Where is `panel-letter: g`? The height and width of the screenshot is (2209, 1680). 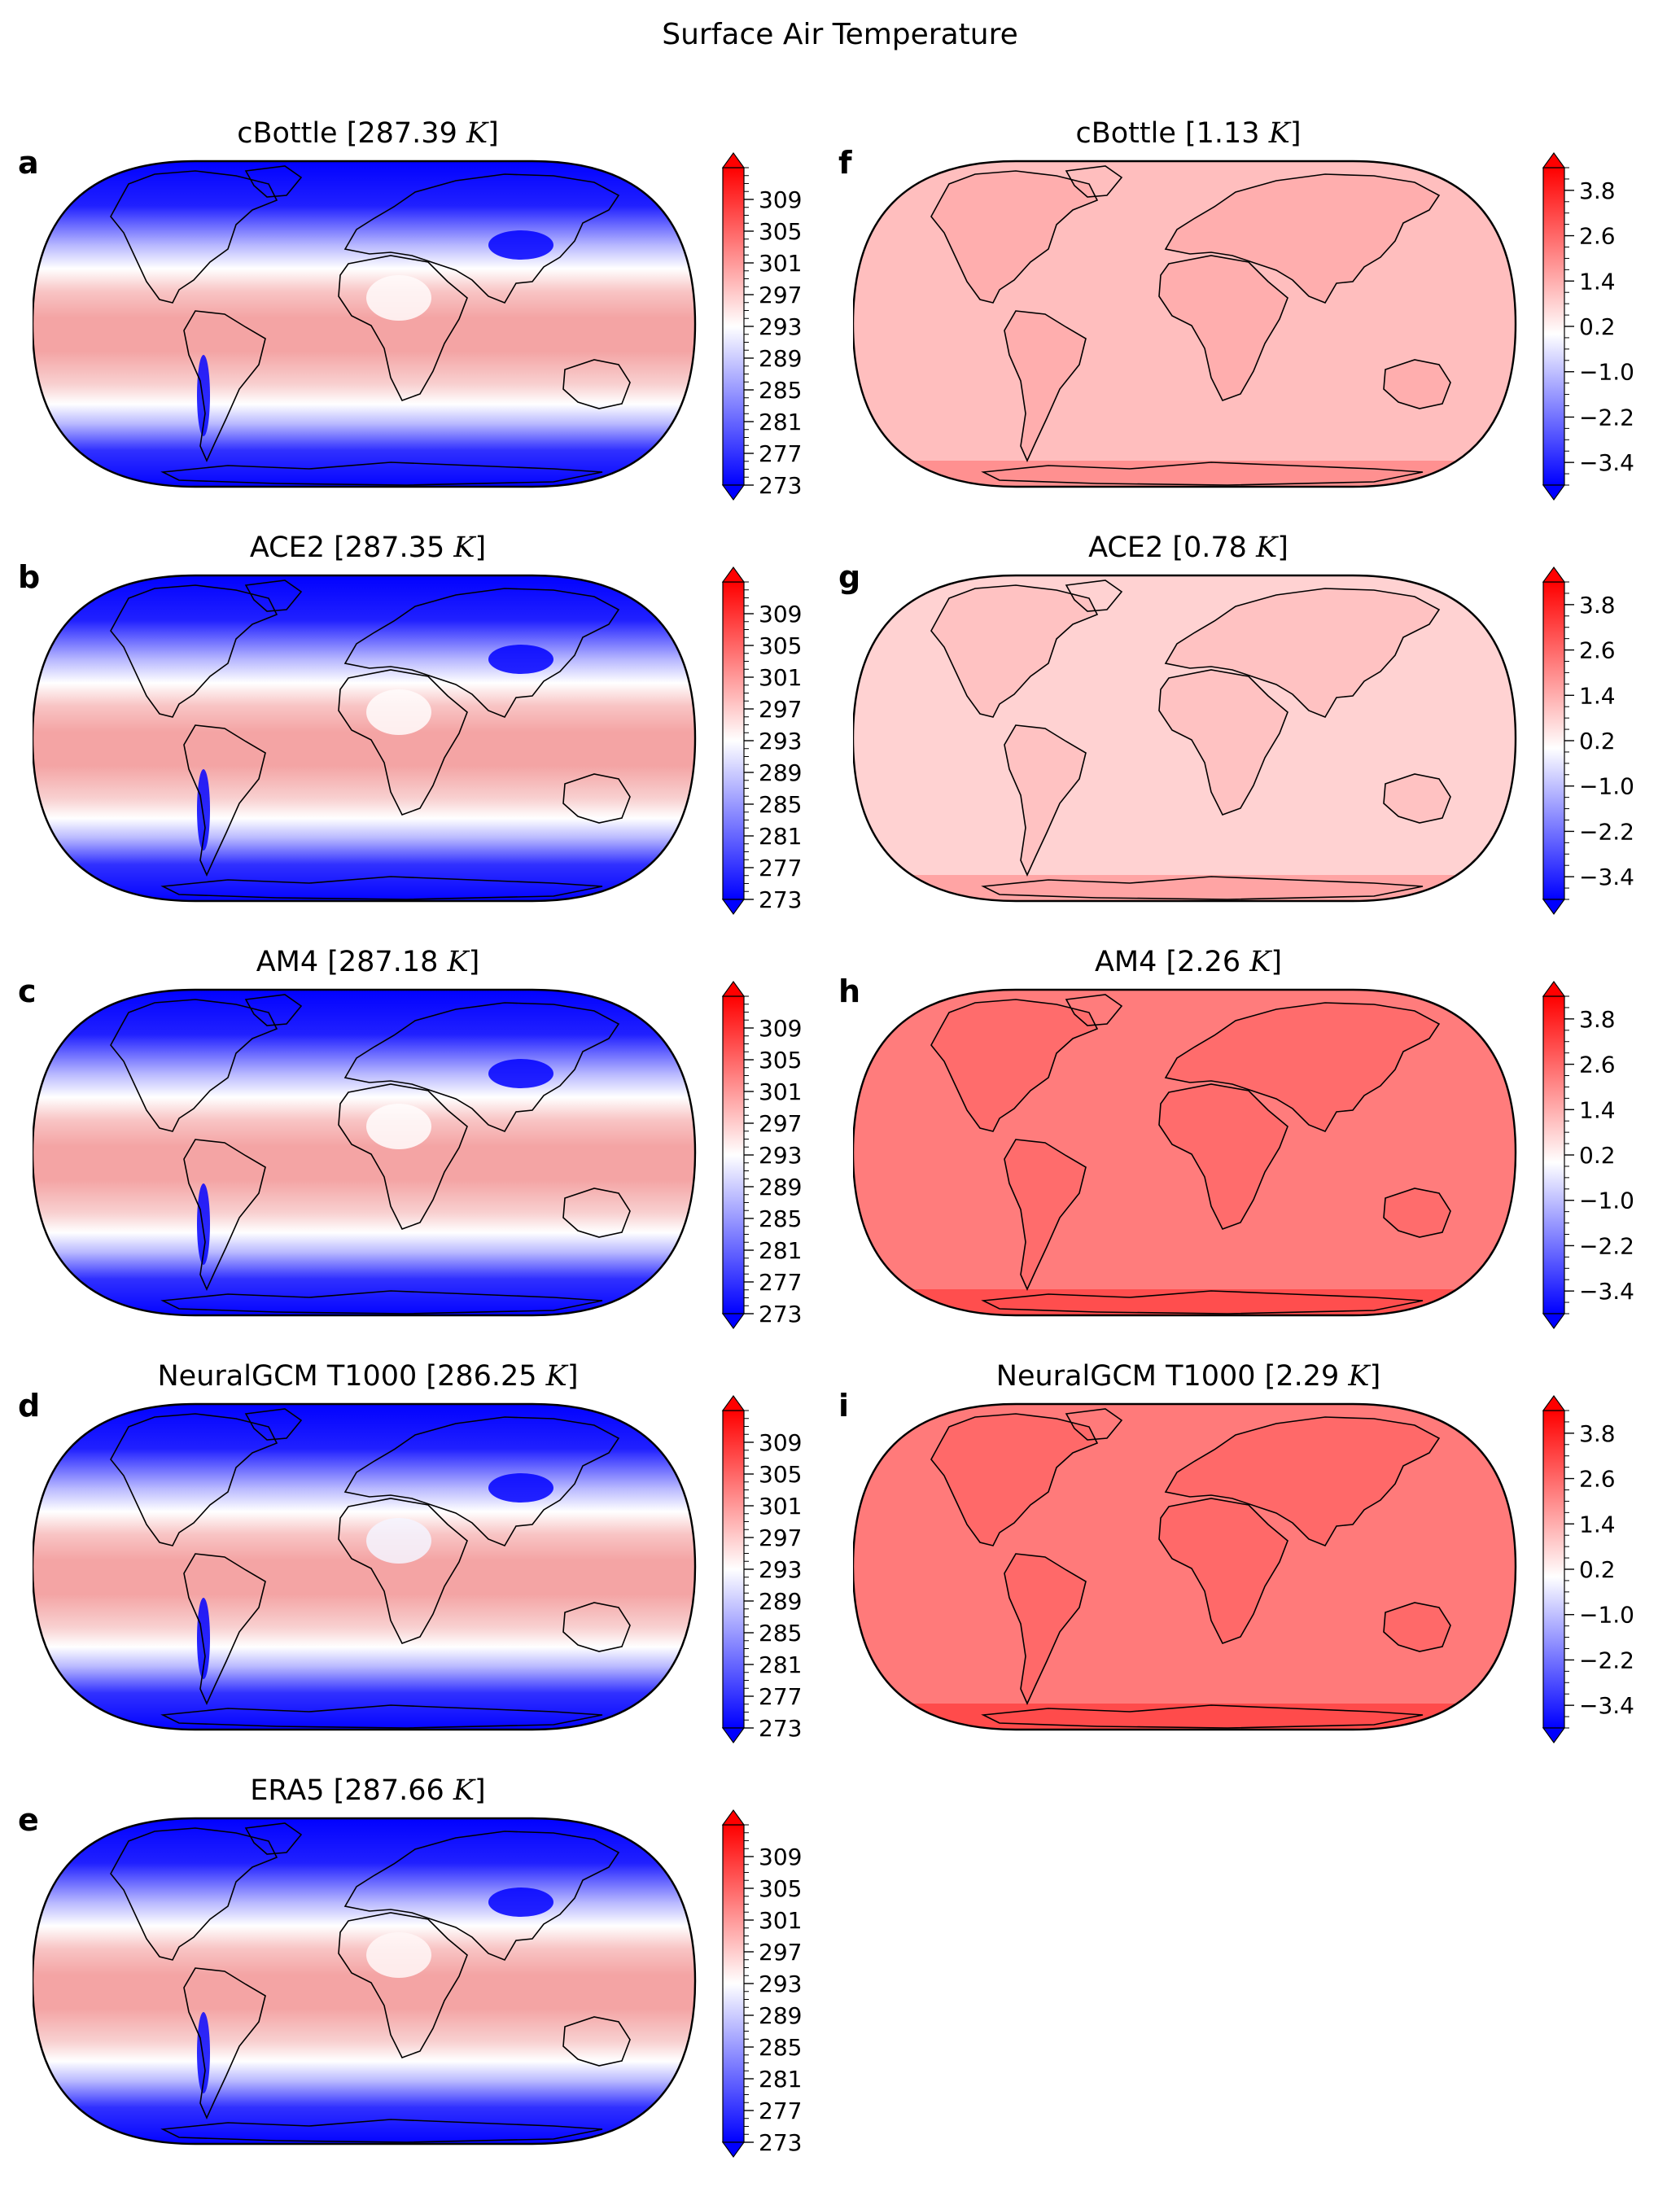 panel-letter: g is located at coordinates (849, 577).